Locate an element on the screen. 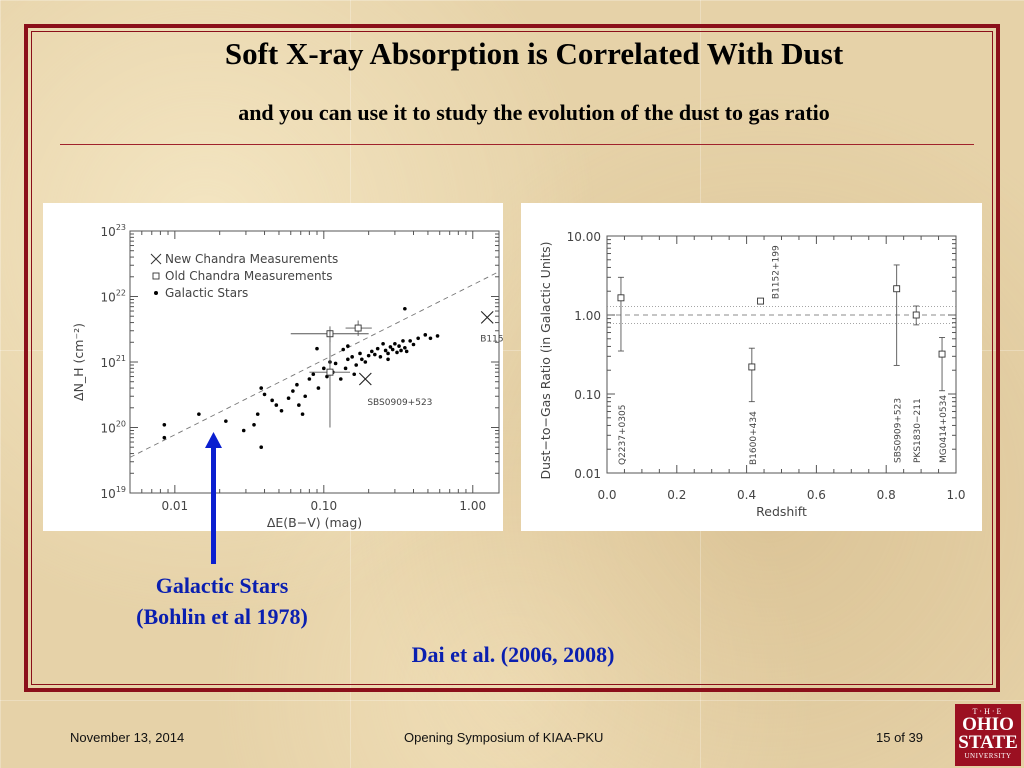 The height and width of the screenshot is (768, 1024). logo-line2: OHIO is located at coordinates (988, 724).